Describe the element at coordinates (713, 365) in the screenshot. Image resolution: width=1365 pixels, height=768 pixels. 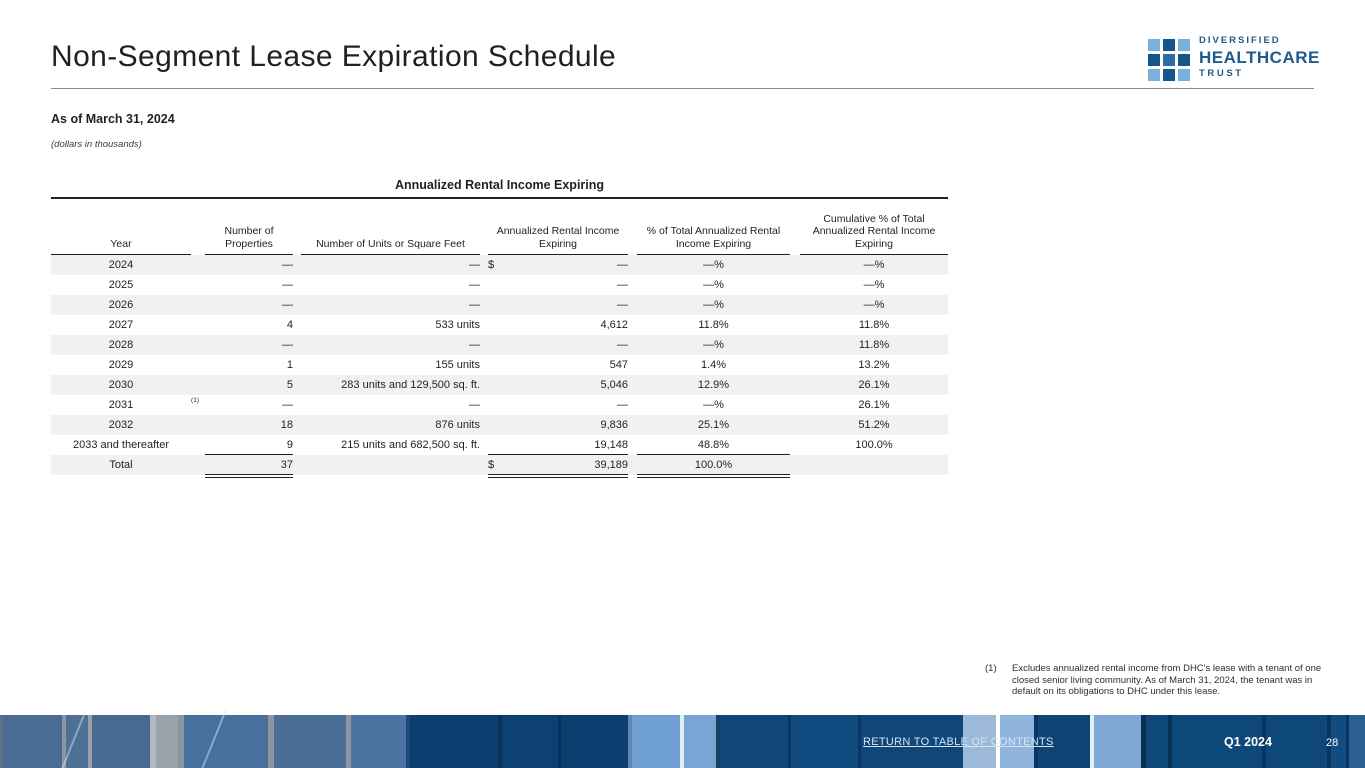
I see `cell-pct: 1.4%` at that location.